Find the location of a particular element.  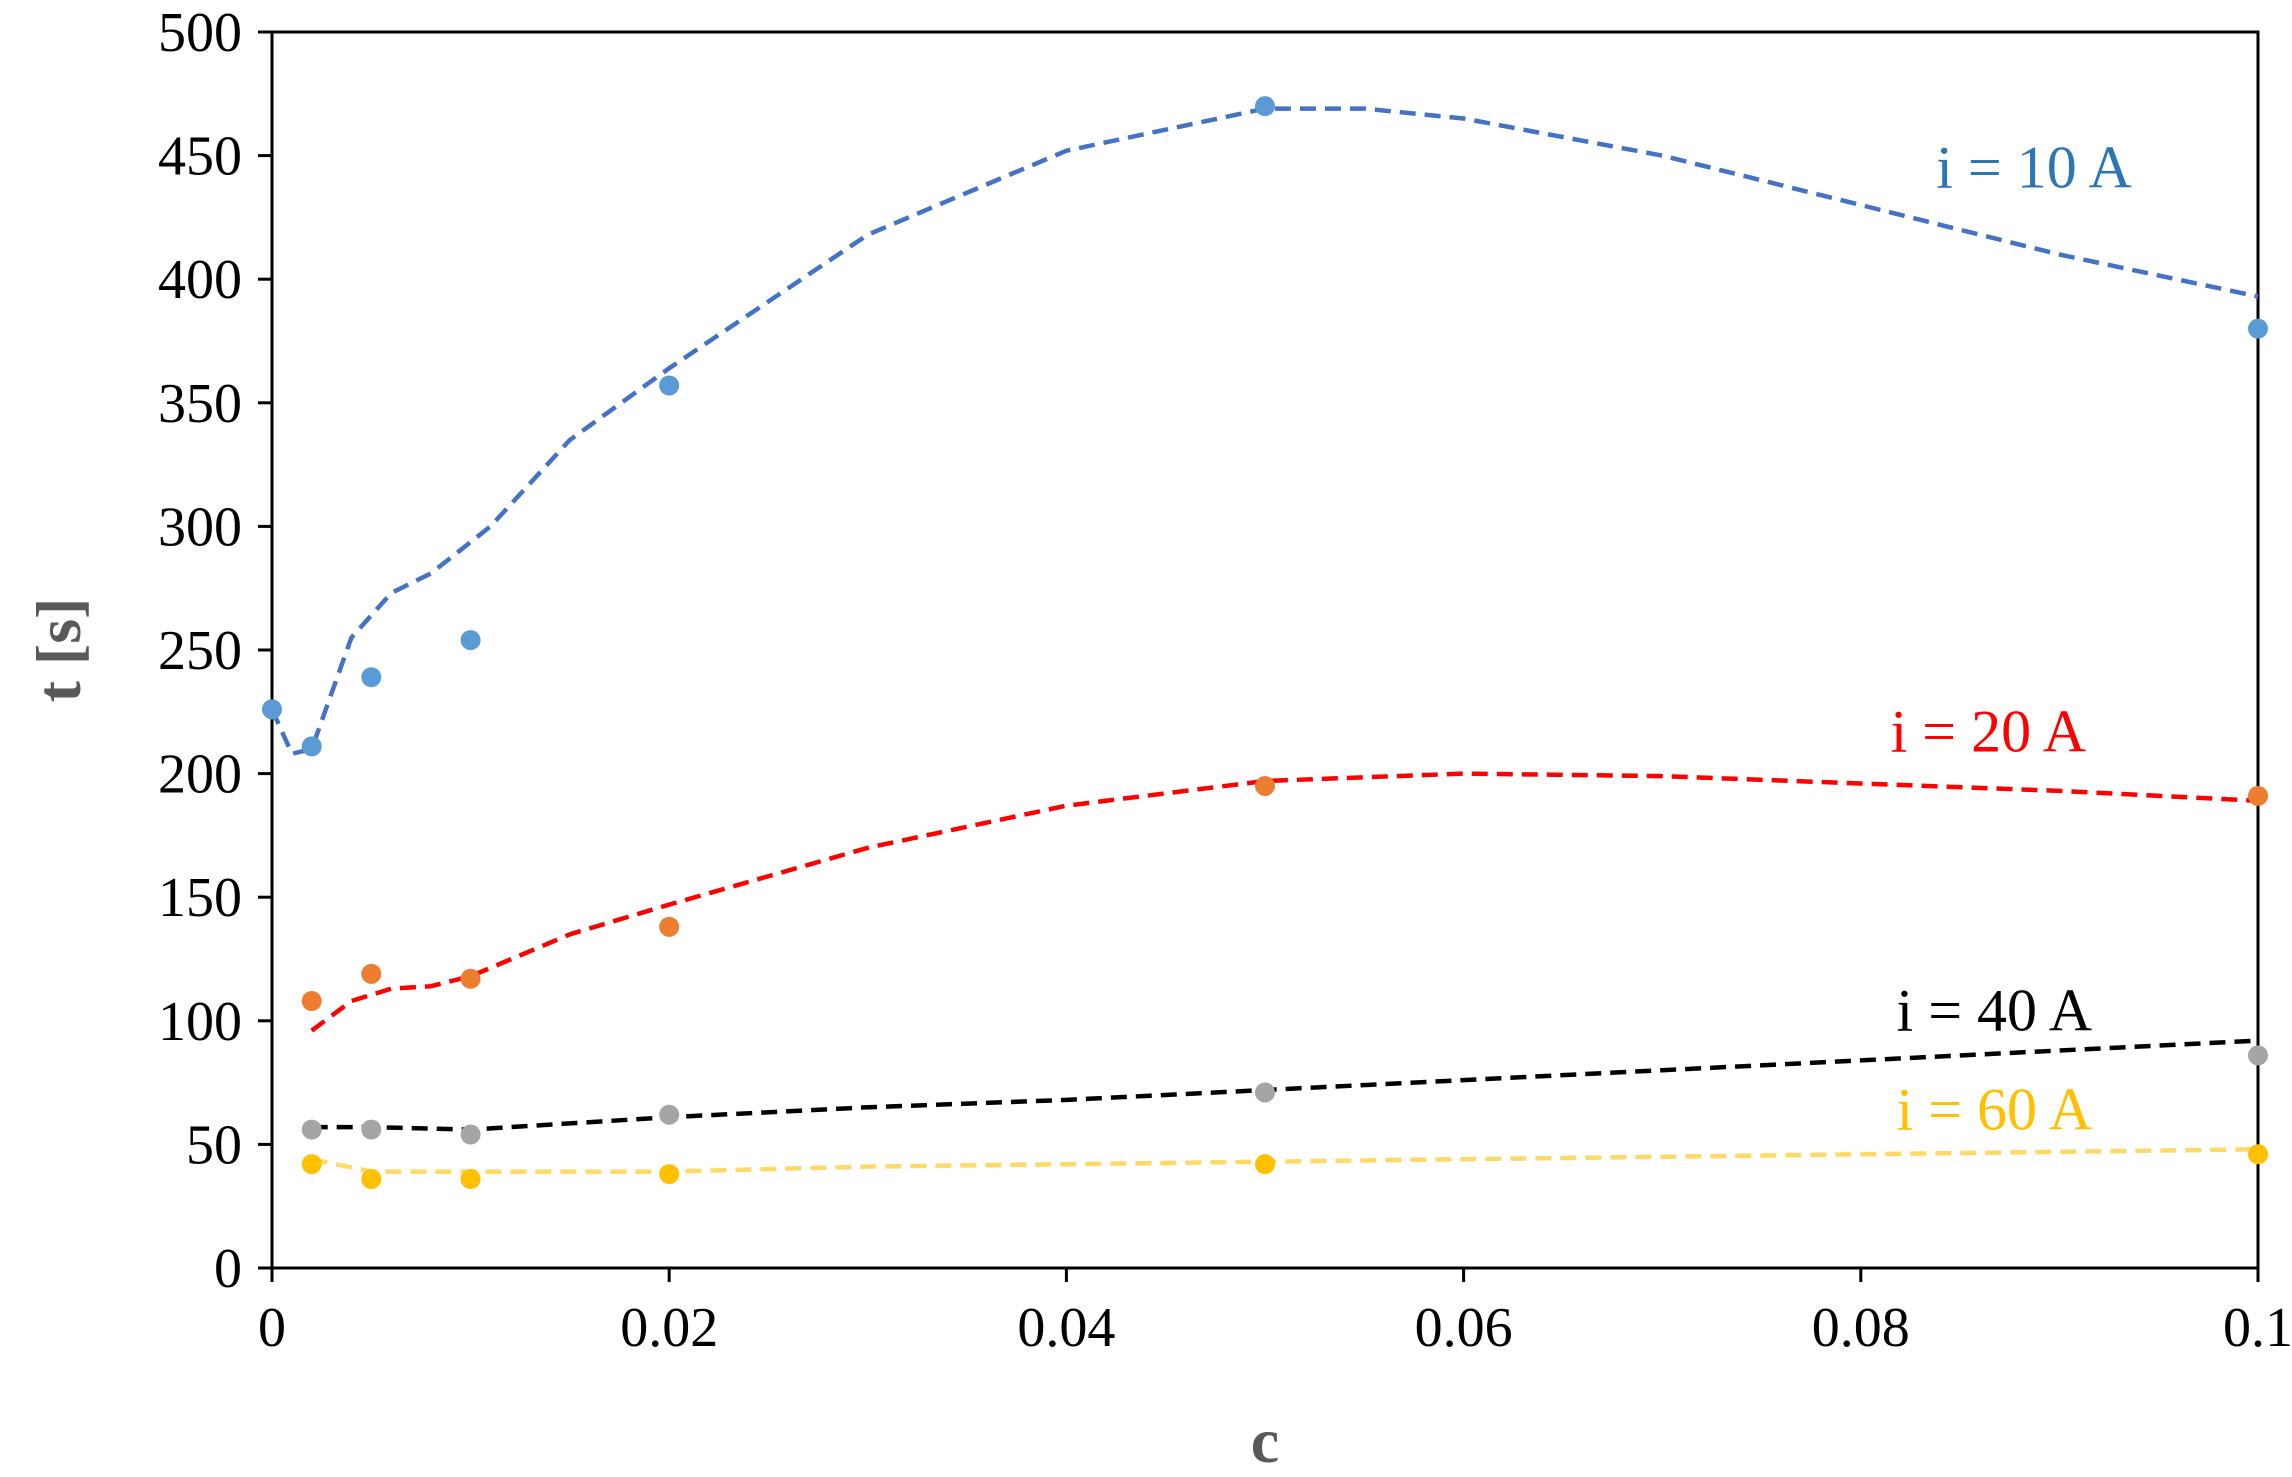

y-tick-label: 50 is located at coordinates (214, 1145).